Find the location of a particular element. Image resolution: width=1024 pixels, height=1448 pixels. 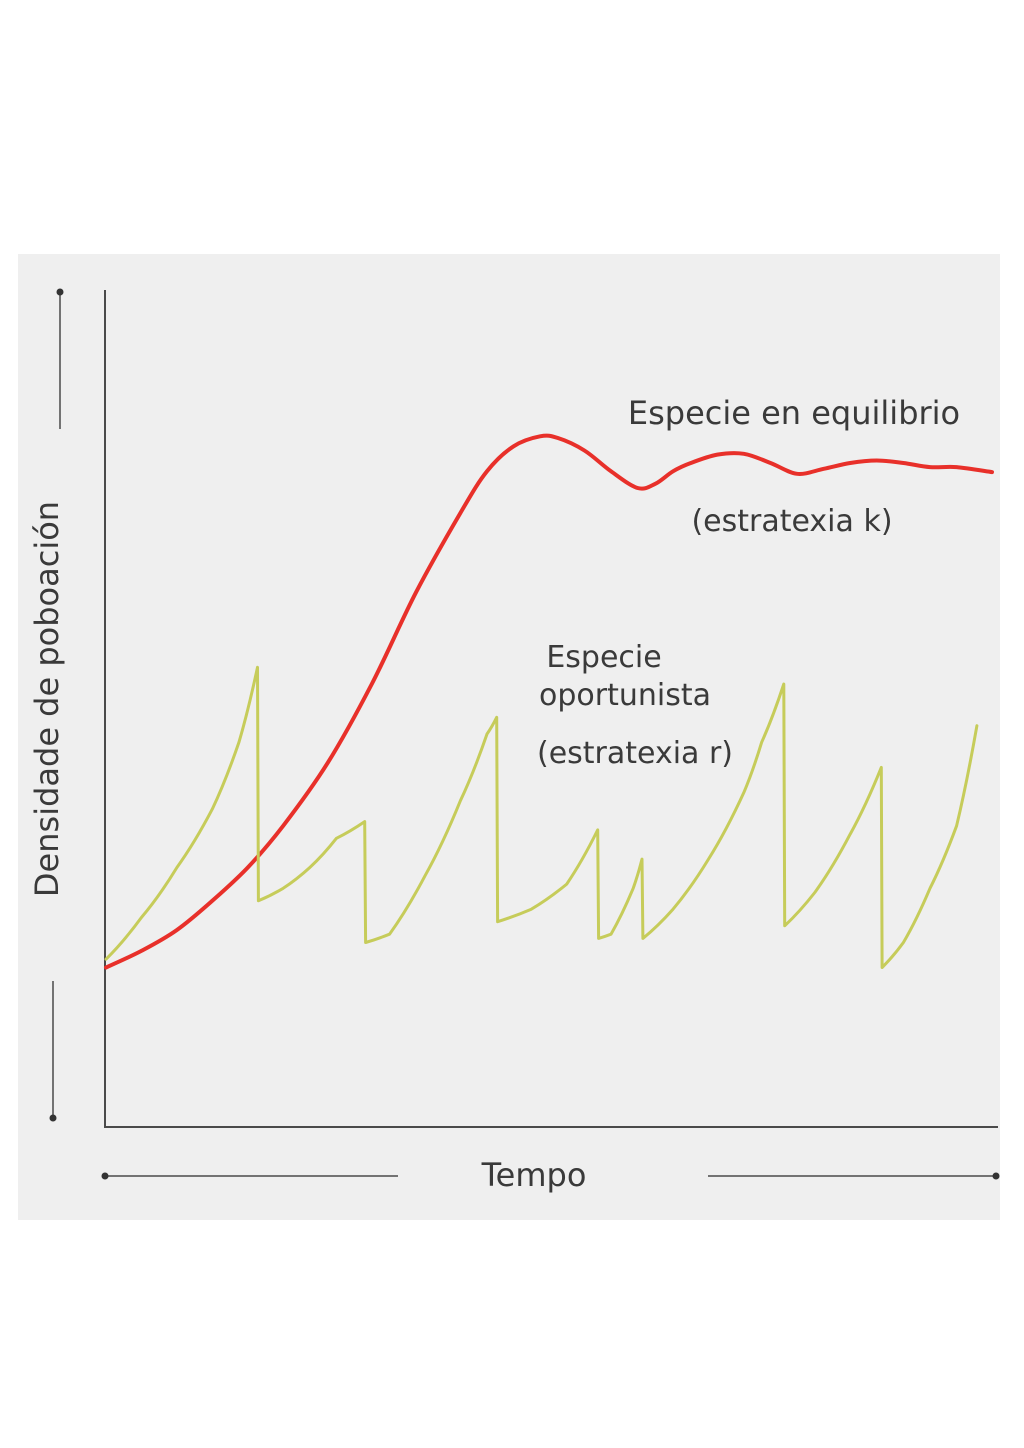

x-label-dot-left is located at coordinates (105, 1176).